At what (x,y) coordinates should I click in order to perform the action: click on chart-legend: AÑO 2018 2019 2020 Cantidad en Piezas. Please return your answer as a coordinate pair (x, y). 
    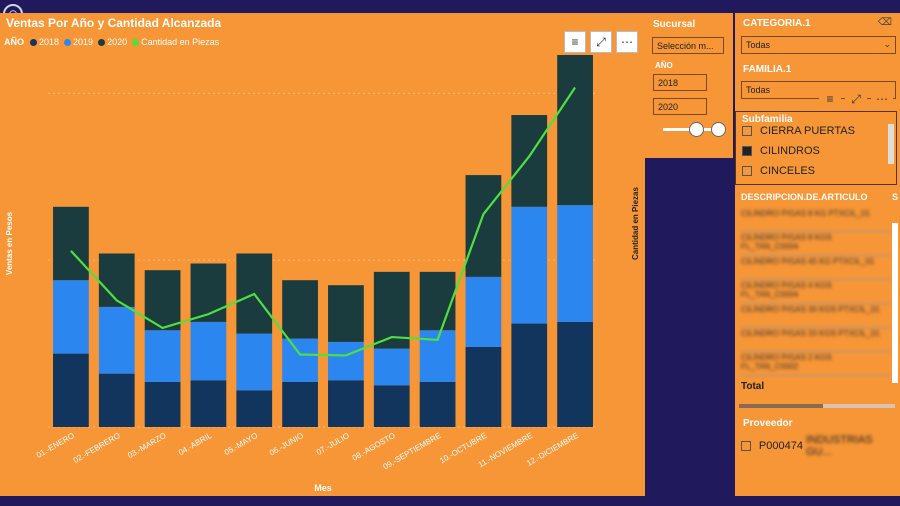
    Looking at the image, I should click on (114, 42).